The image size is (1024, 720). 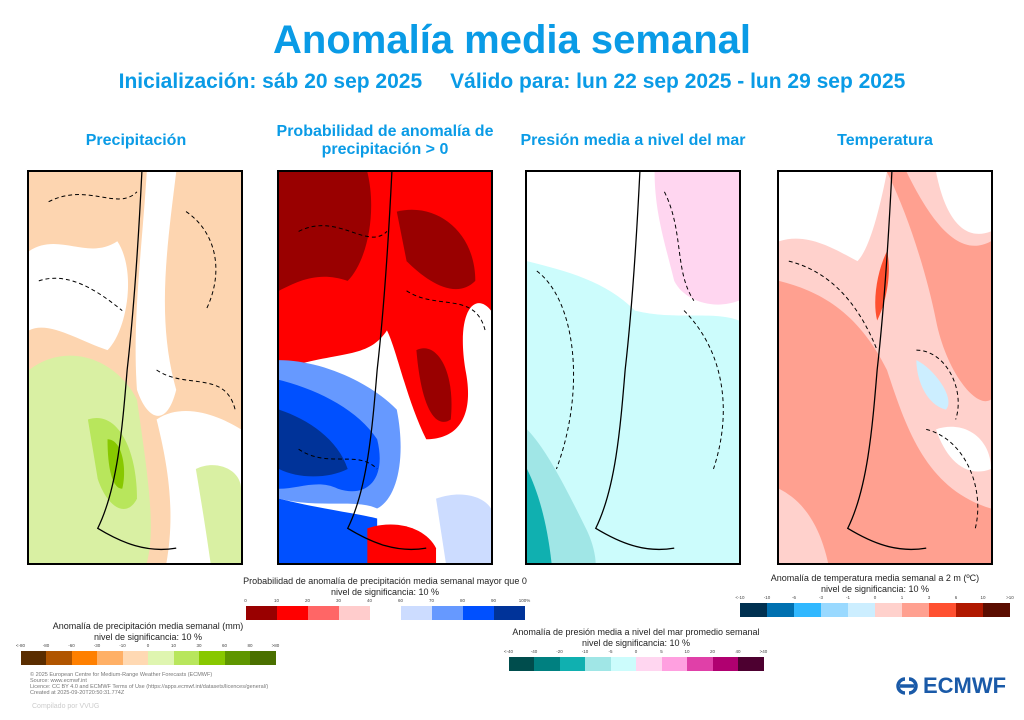 I want to click on temperature-map, so click(x=885, y=367).